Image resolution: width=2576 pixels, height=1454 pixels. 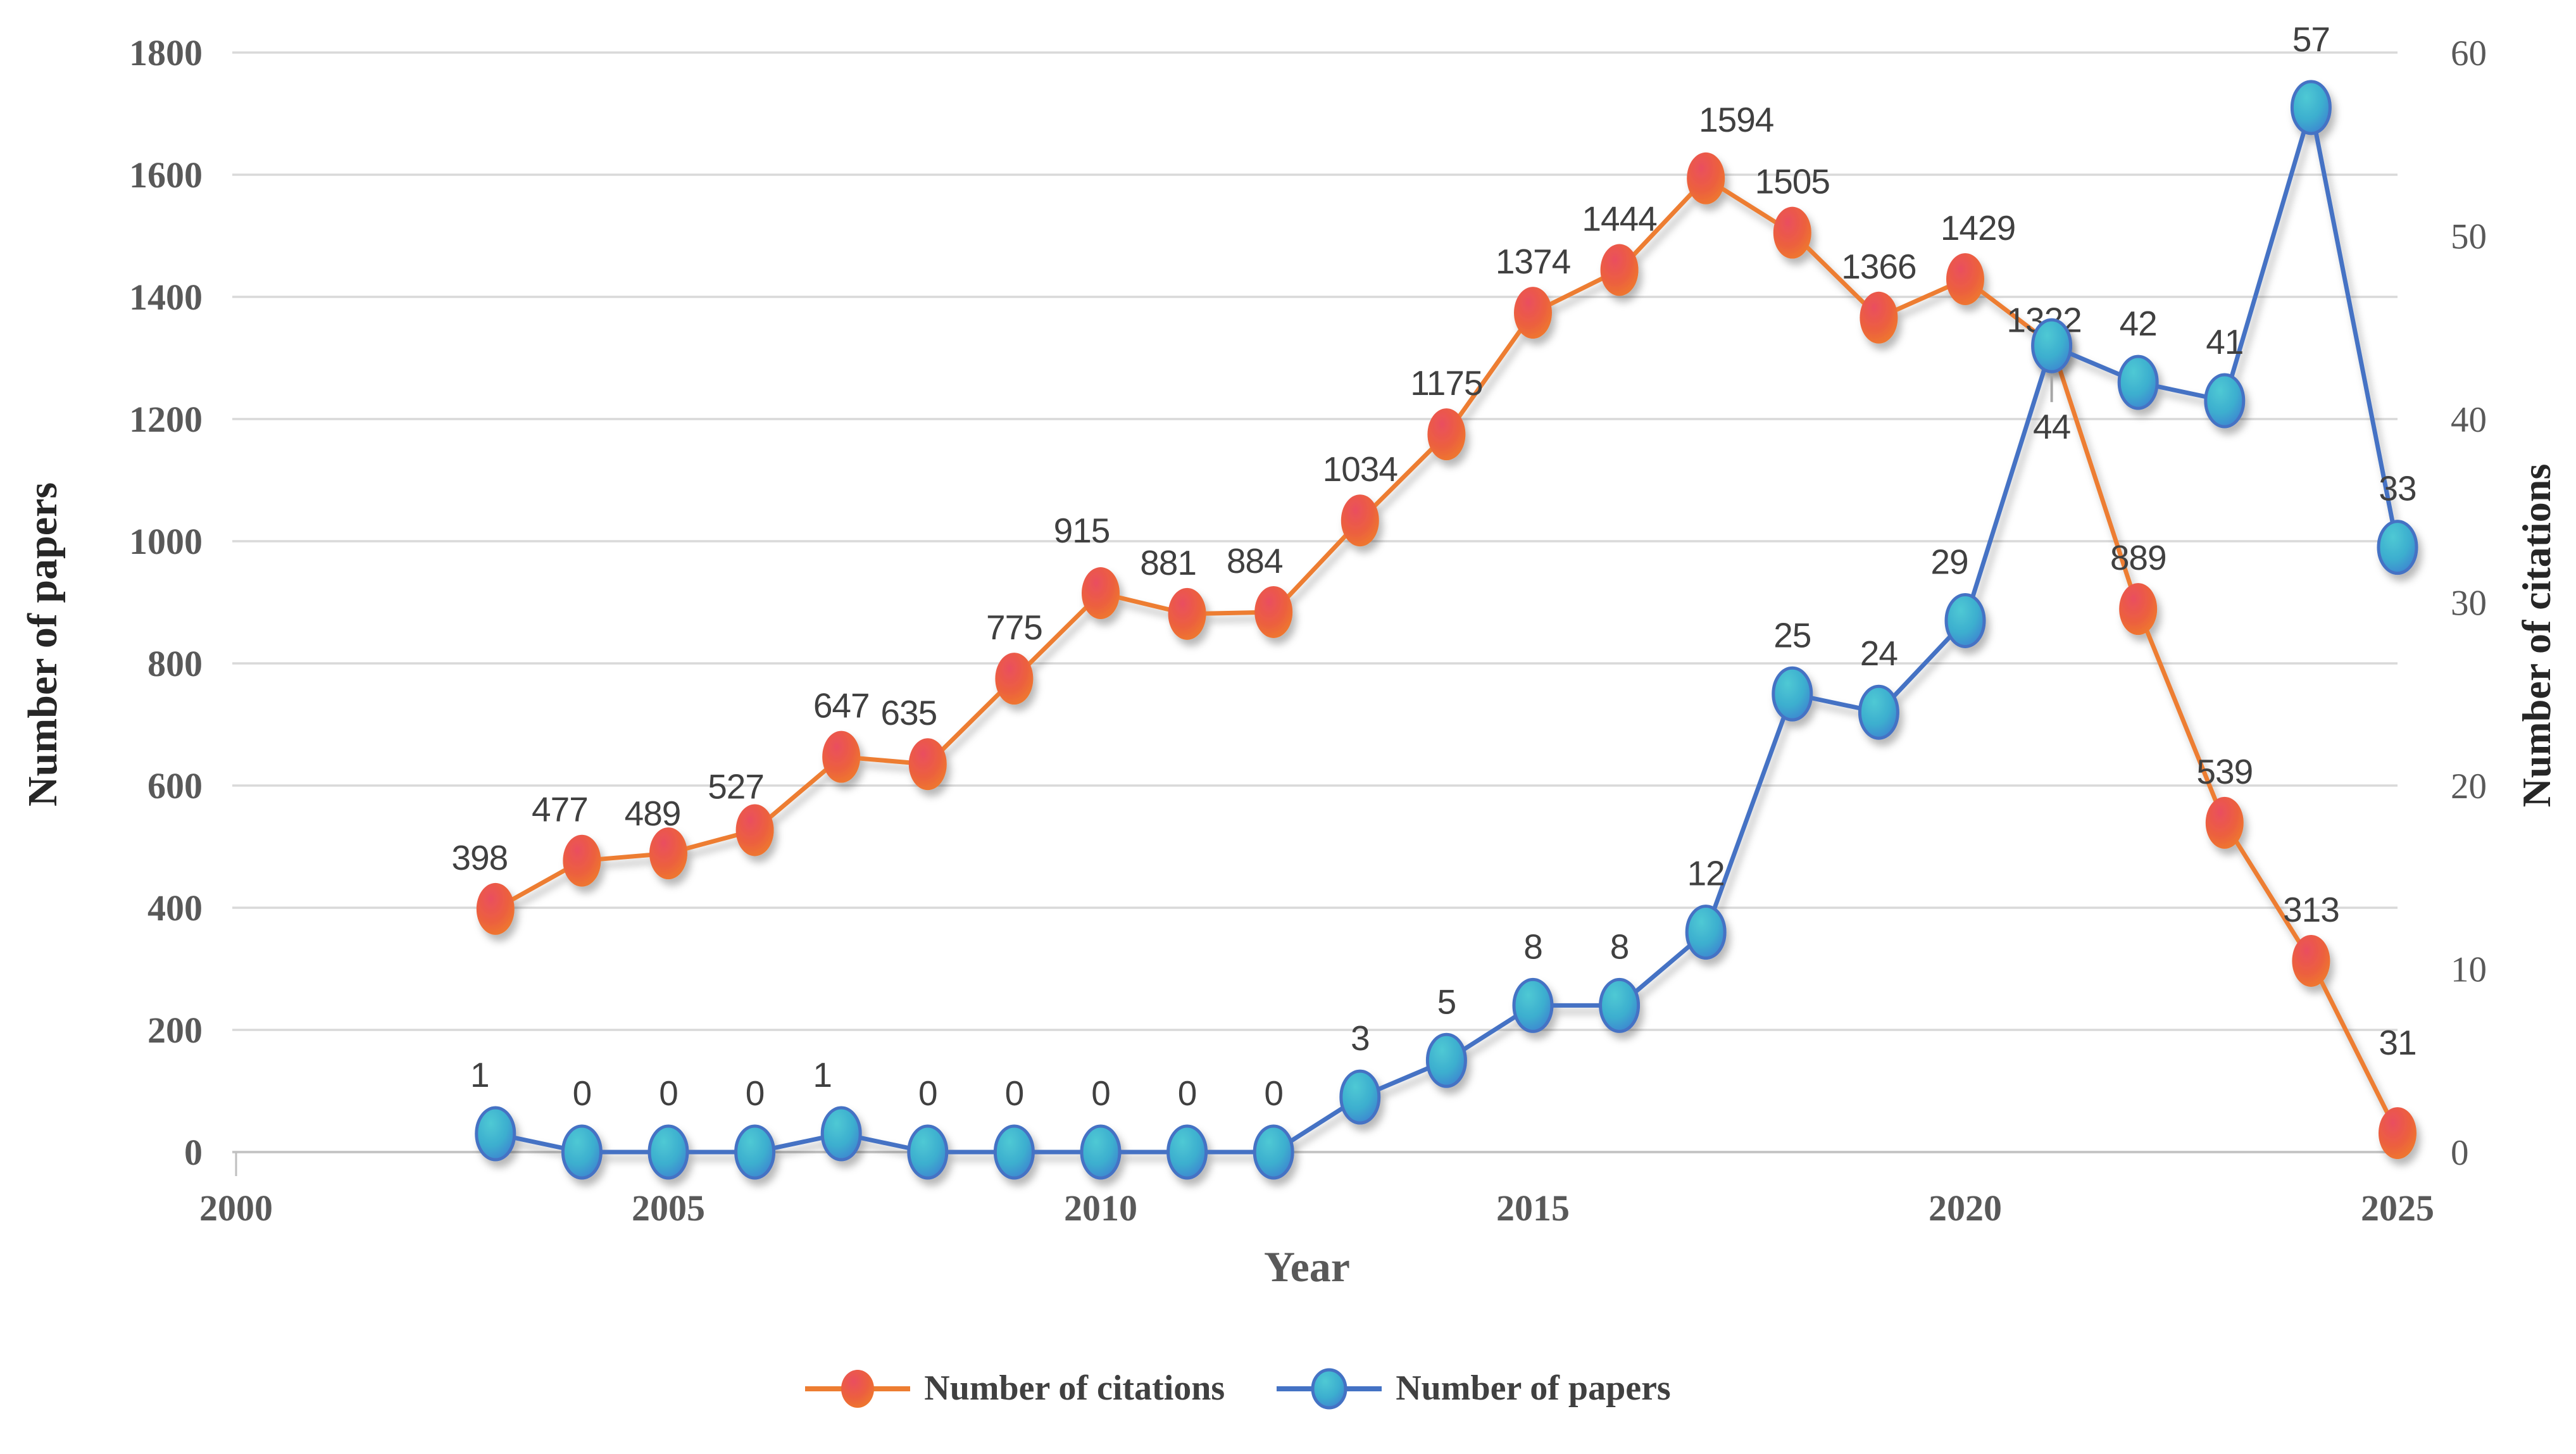 What do you see at coordinates (842, 705) in the screenshot?
I see `data-label: 647` at bounding box center [842, 705].